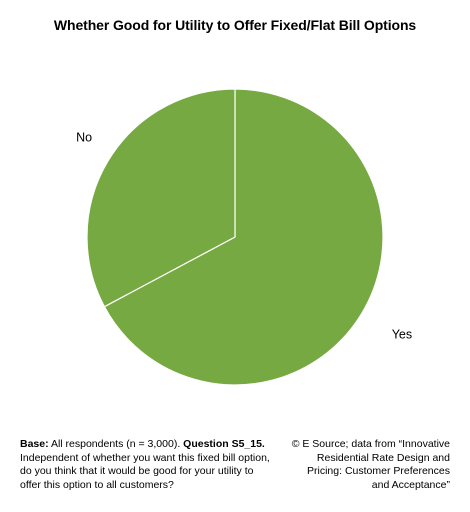  Describe the element at coordinates (224, 444) in the screenshot. I see `question-label: Question S5_15.` at that location.